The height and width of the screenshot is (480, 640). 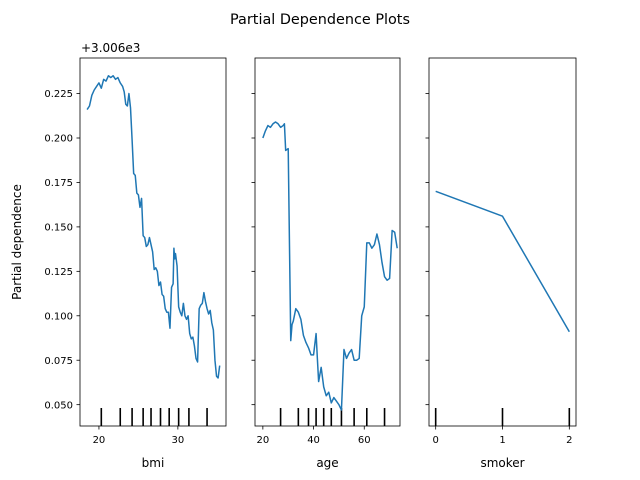 What do you see at coordinates (364, 440) in the screenshot?
I see `x-tick-label-age-60: 60` at bounding box center [364, 440].